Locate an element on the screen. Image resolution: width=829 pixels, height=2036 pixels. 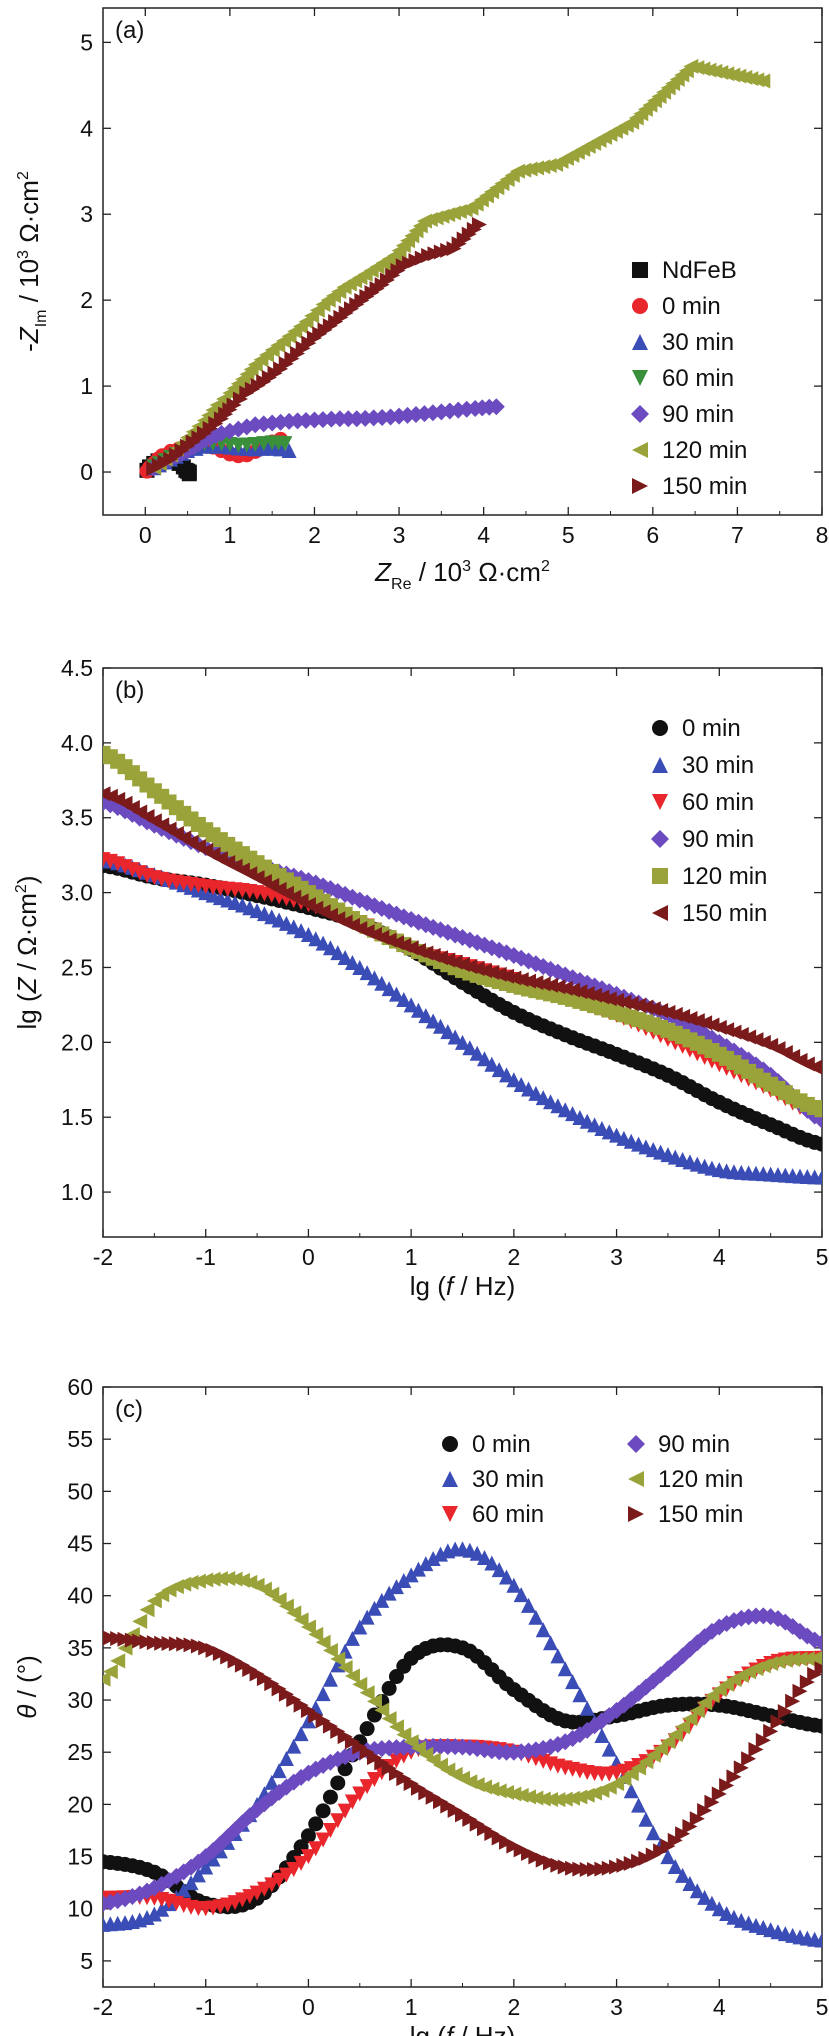
y-tick-label: 0 is located at coordinates (86, 472).